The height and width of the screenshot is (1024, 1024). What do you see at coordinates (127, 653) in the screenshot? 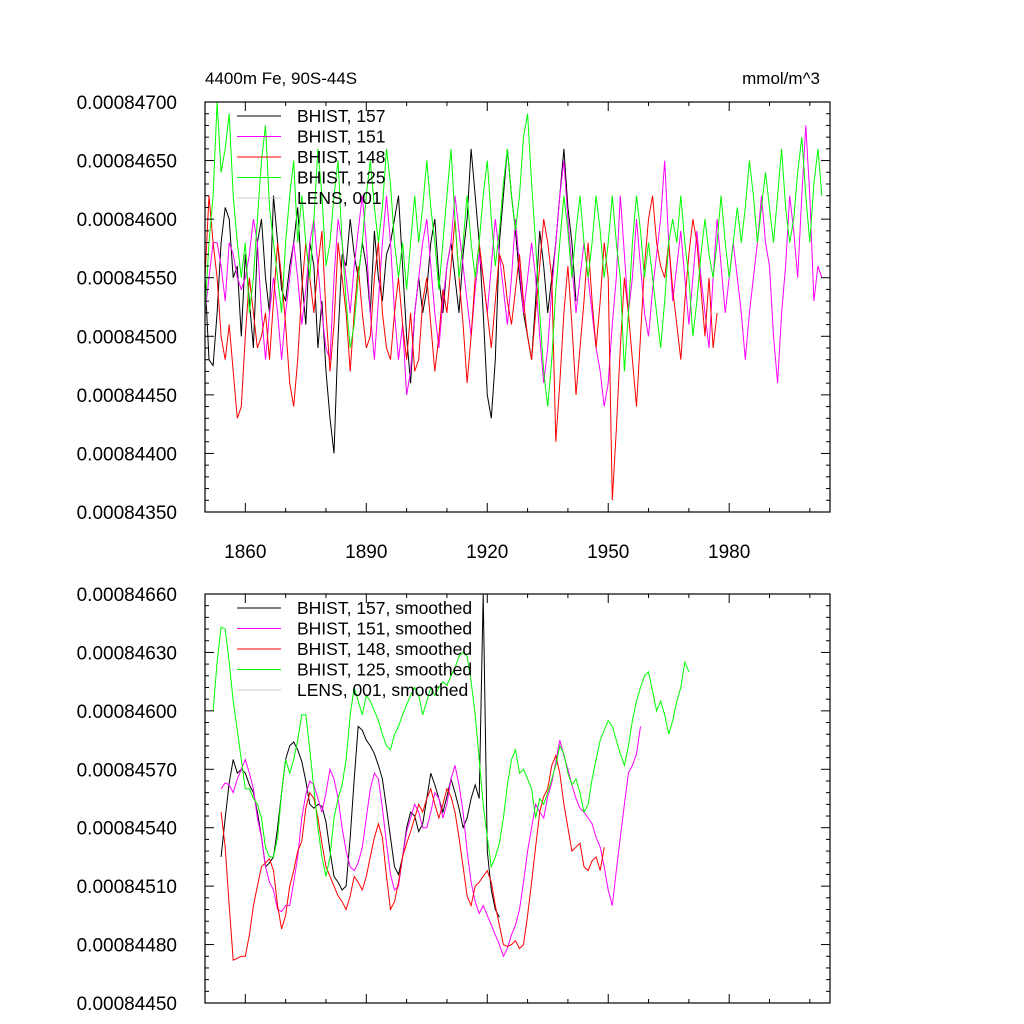
I see `bottom-y-tick-label: 0.00084630` at bounding box center [127, 653].